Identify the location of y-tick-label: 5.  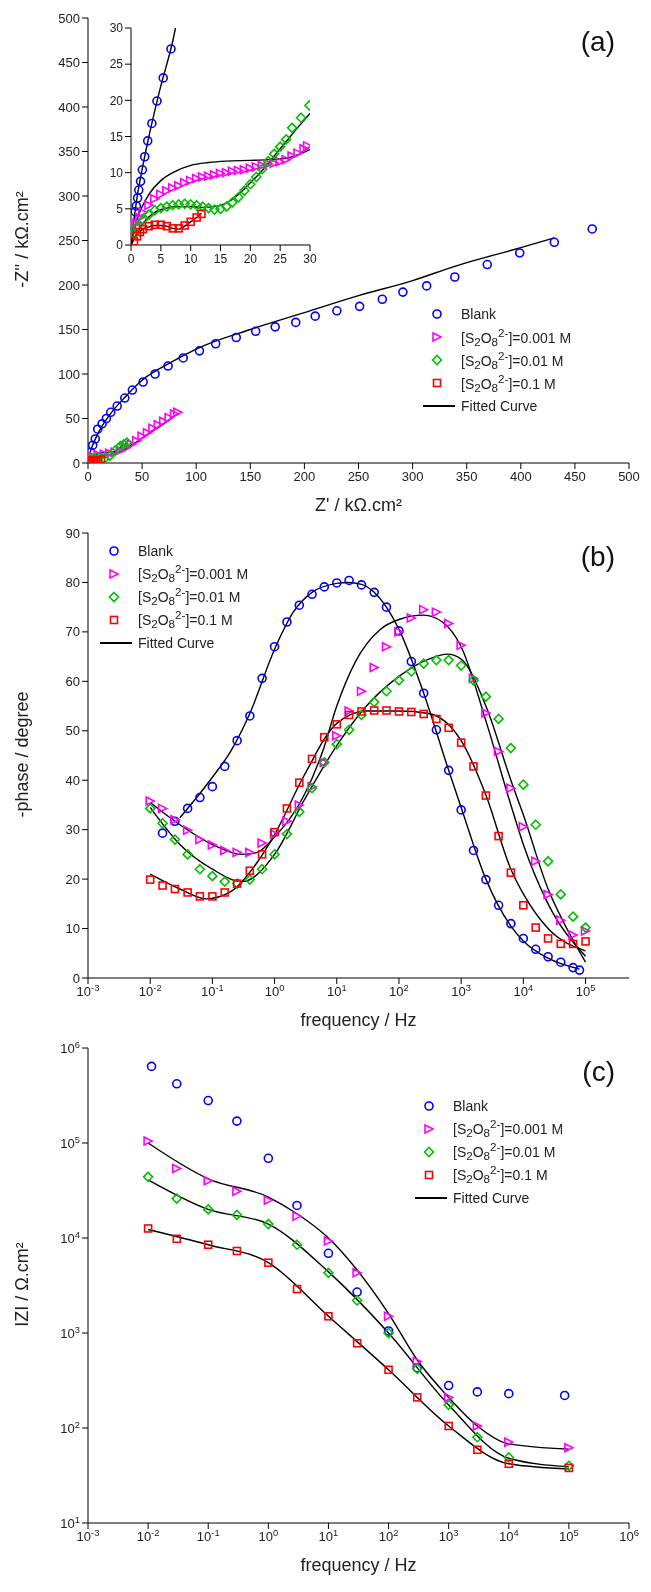
(120, 209).